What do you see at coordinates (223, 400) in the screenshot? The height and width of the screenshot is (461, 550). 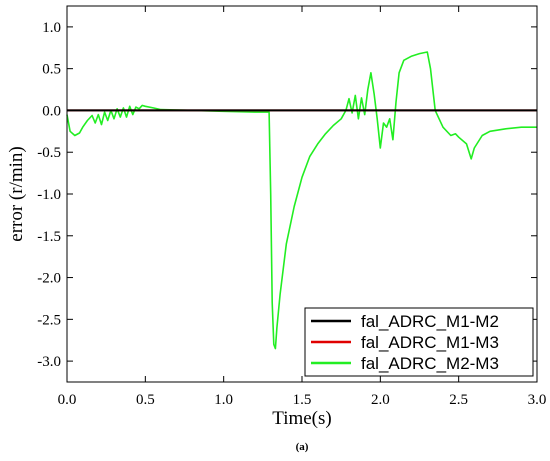 I see `x-tick-label: 1.0` at bounding box center [223, 400].